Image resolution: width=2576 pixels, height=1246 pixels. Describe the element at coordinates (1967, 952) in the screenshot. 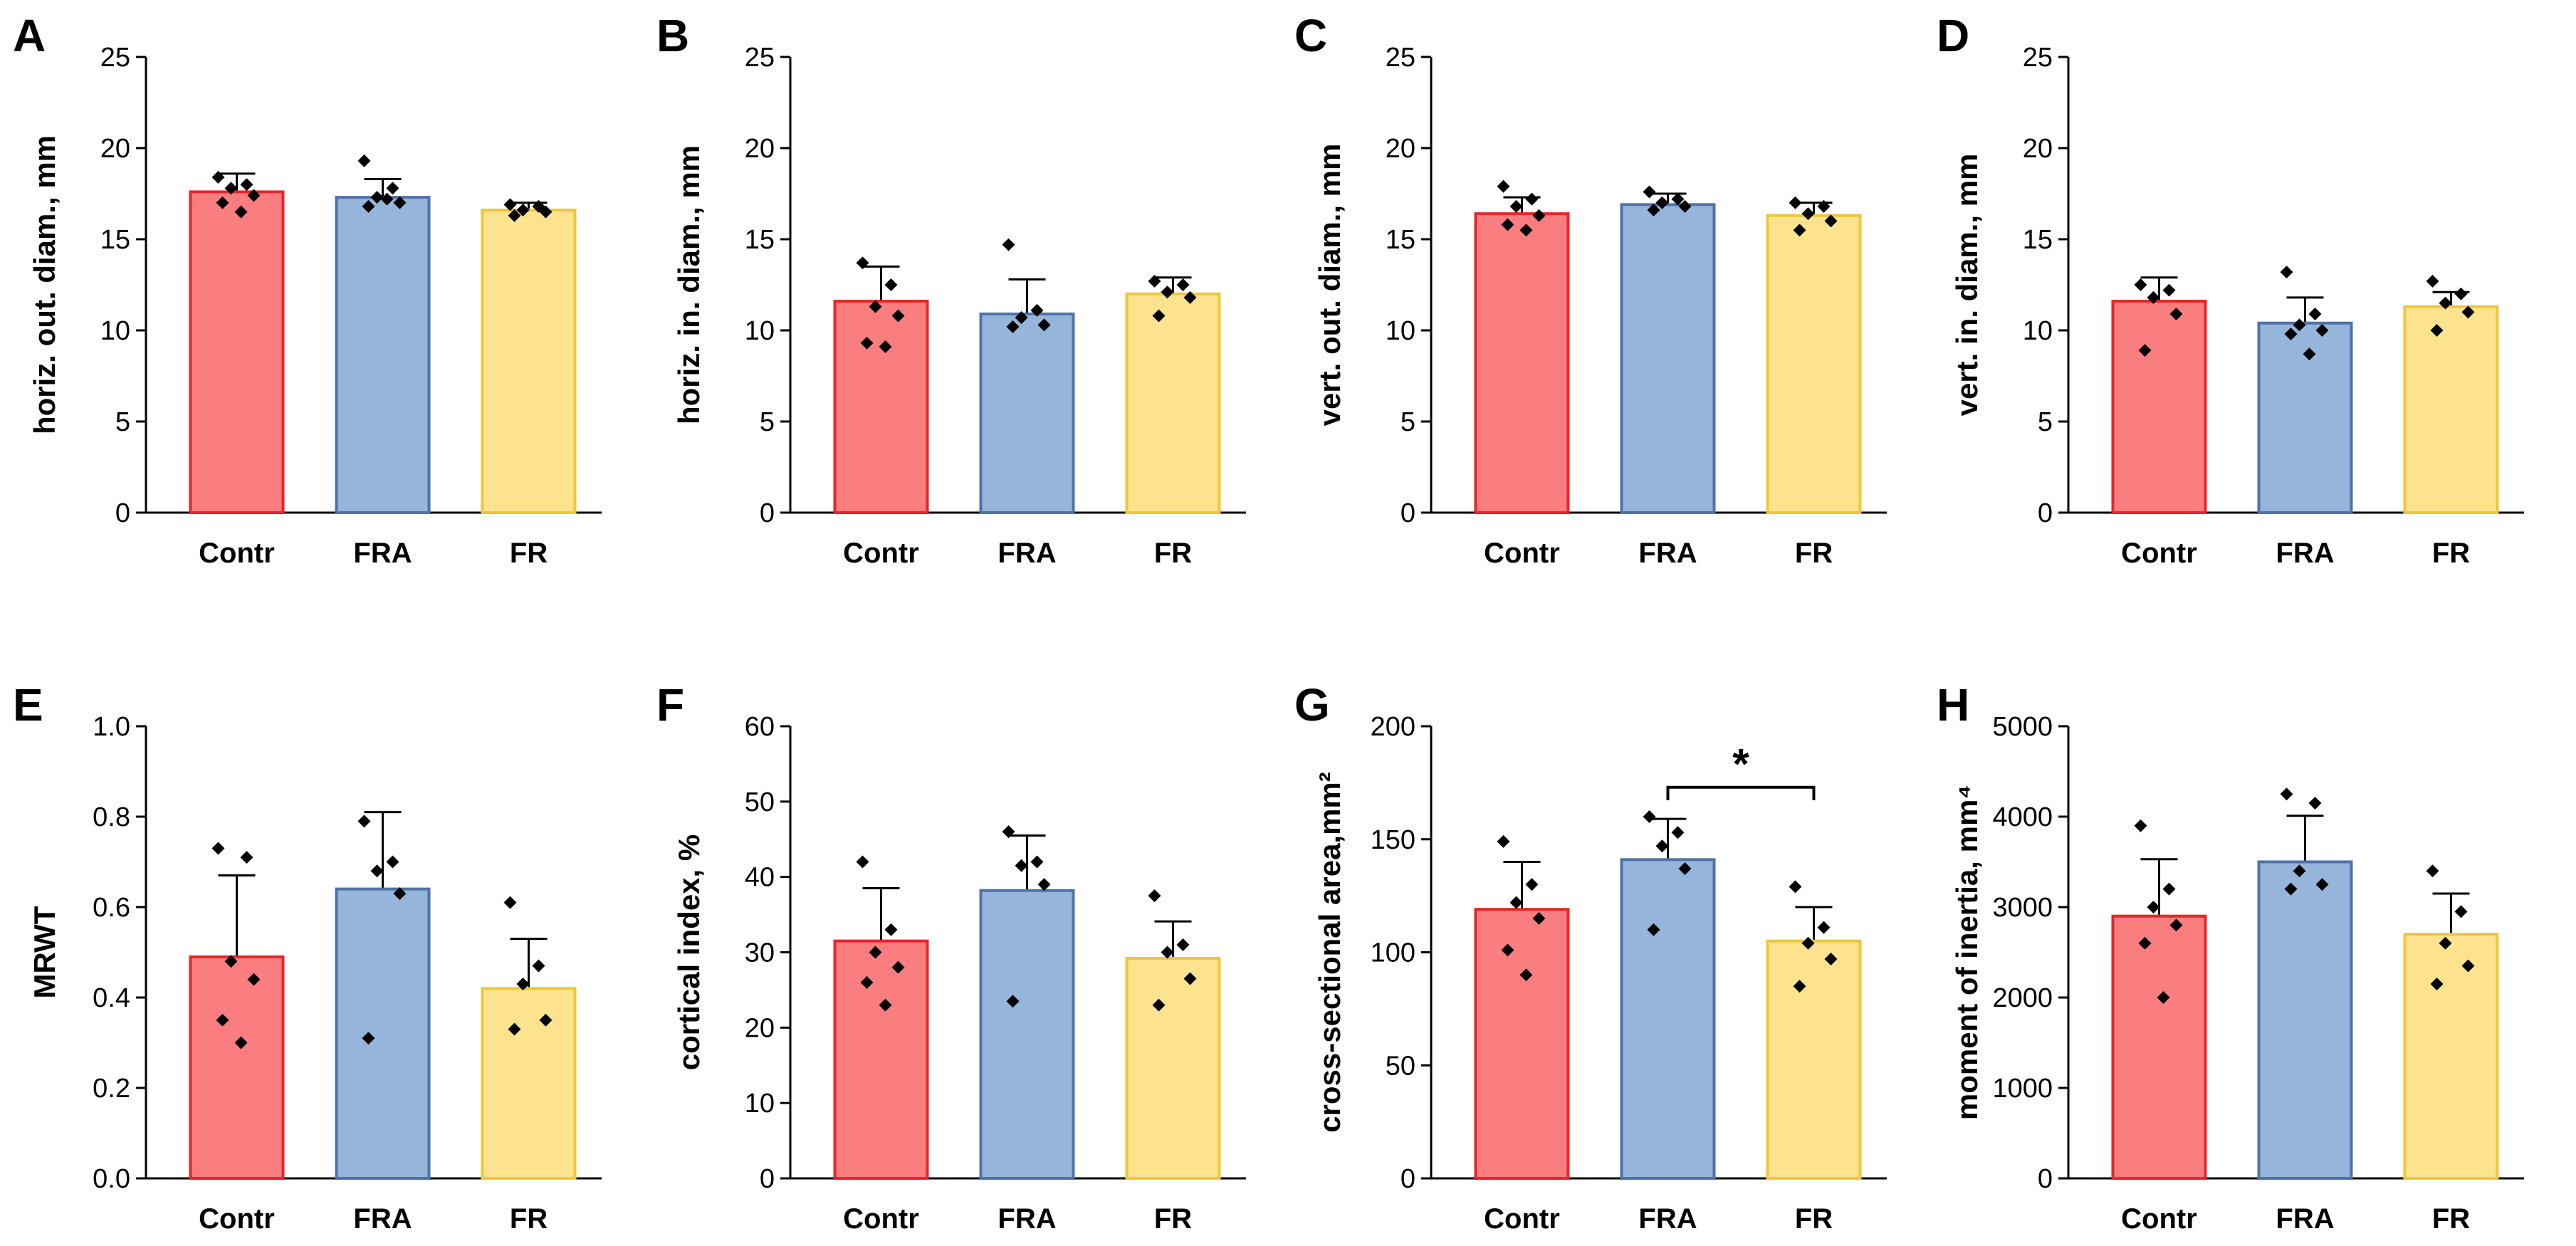

I see `panel-h-y-axis-title: moment of inertia, mm⁴` at that location.